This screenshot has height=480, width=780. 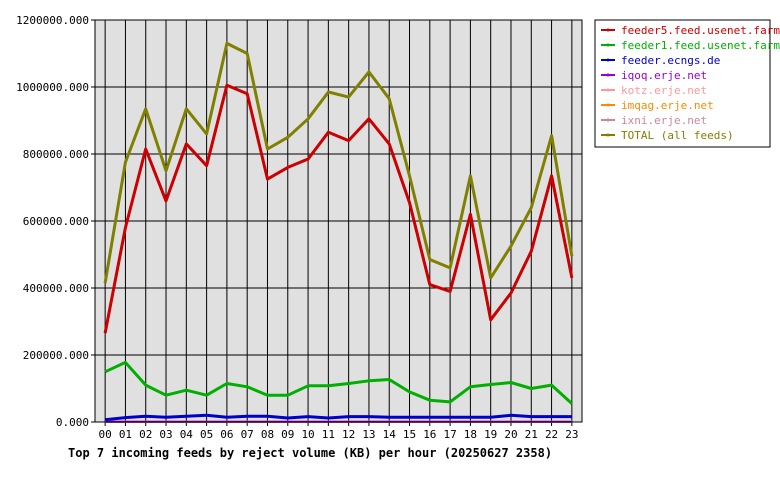 What do you see at coordinates (531, 434) in the screenshot?
I see `x-tick-label: 21` at bounding box center [531, 434].